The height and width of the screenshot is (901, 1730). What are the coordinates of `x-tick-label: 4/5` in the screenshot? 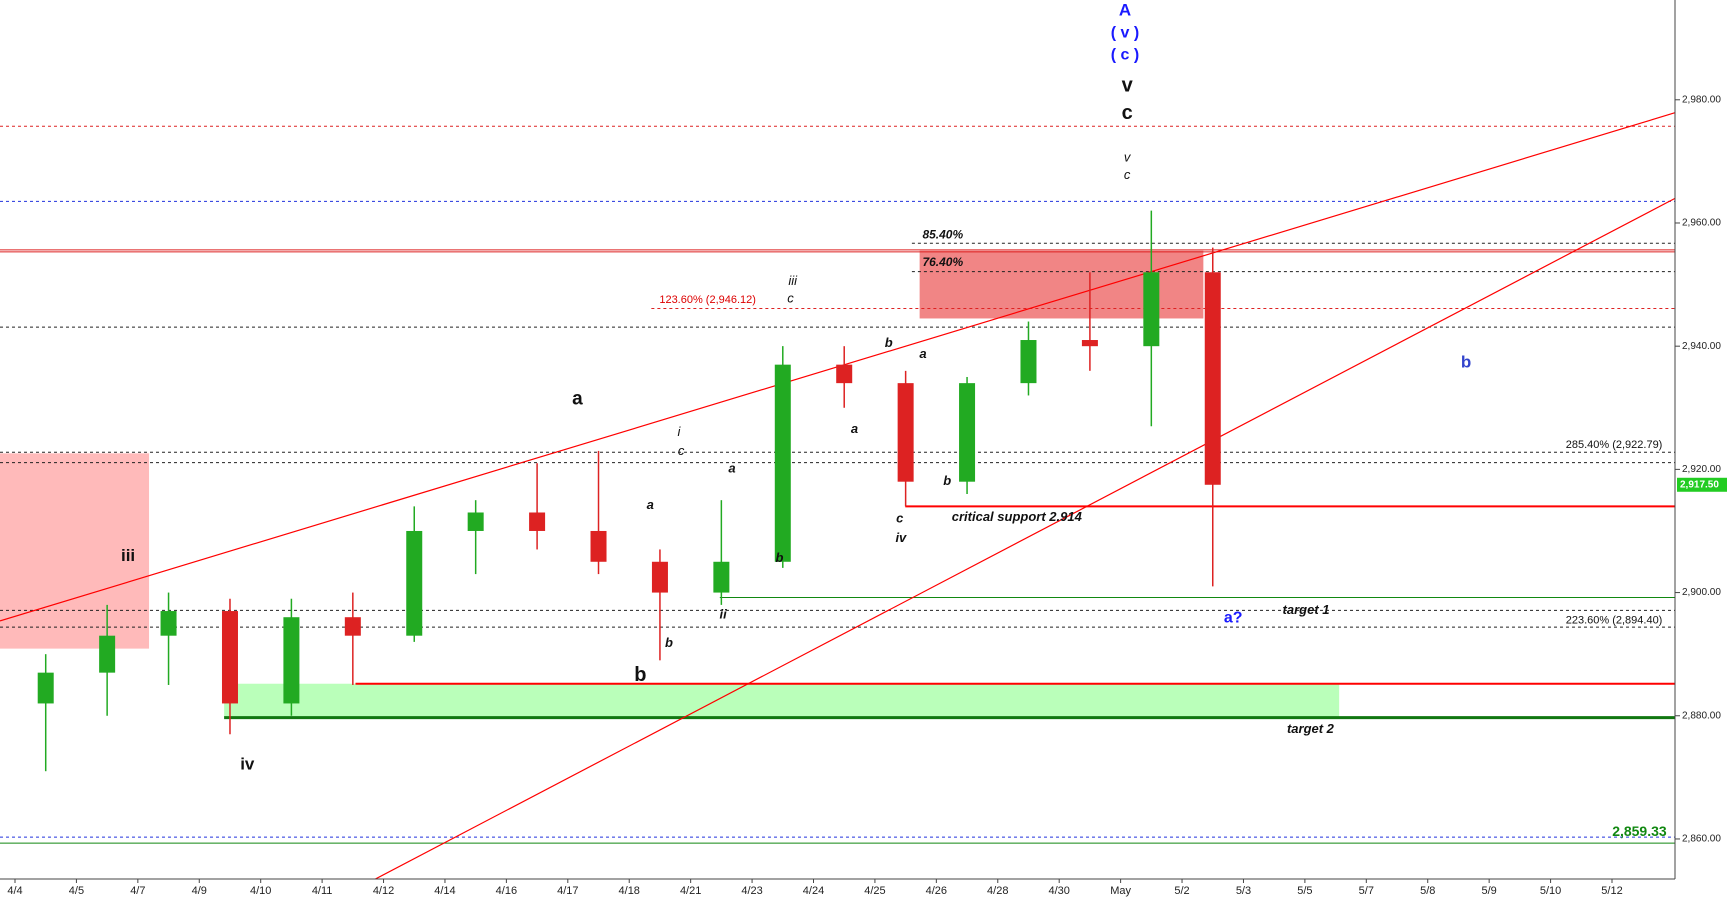 It's located at (76, 891).